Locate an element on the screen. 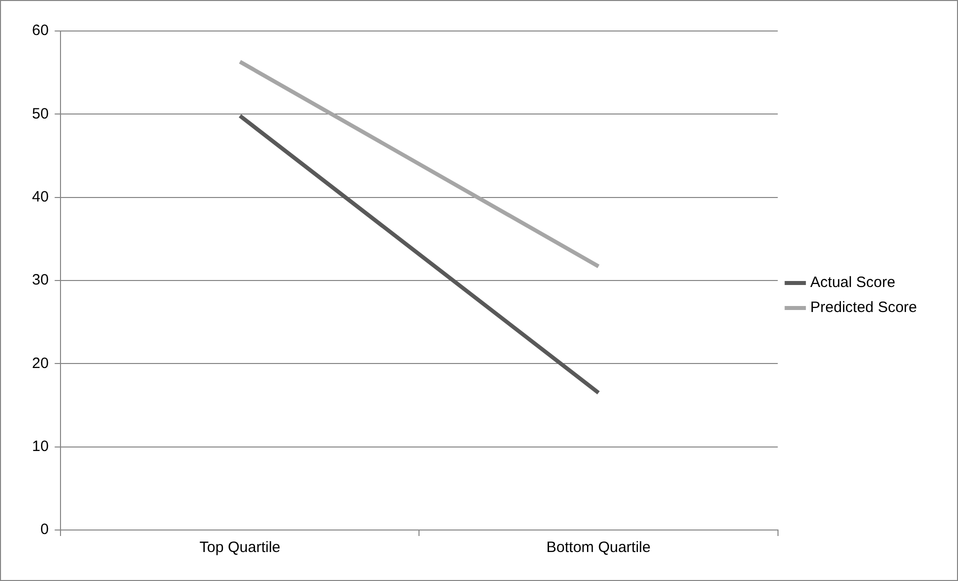 The image size is (958, 581). y-tick-label: 10 is located at coordinates (40, 446).